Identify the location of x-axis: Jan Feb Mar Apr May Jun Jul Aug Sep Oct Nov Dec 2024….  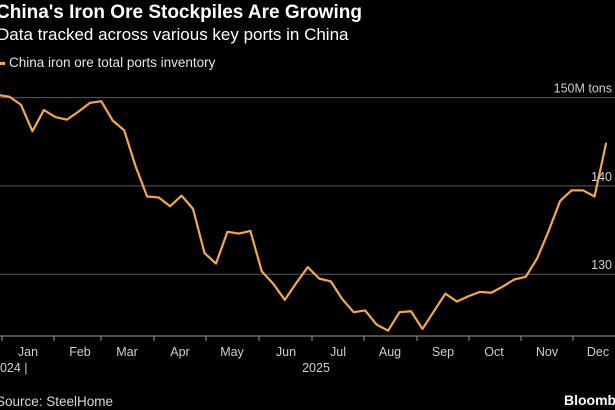
(304, 355).